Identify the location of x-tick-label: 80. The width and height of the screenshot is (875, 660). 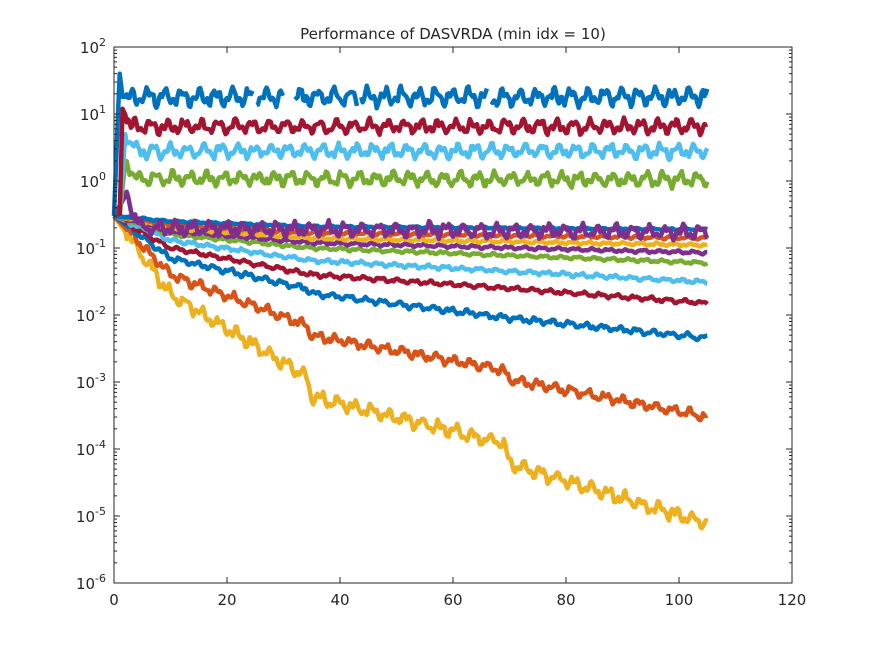
(565, 600).